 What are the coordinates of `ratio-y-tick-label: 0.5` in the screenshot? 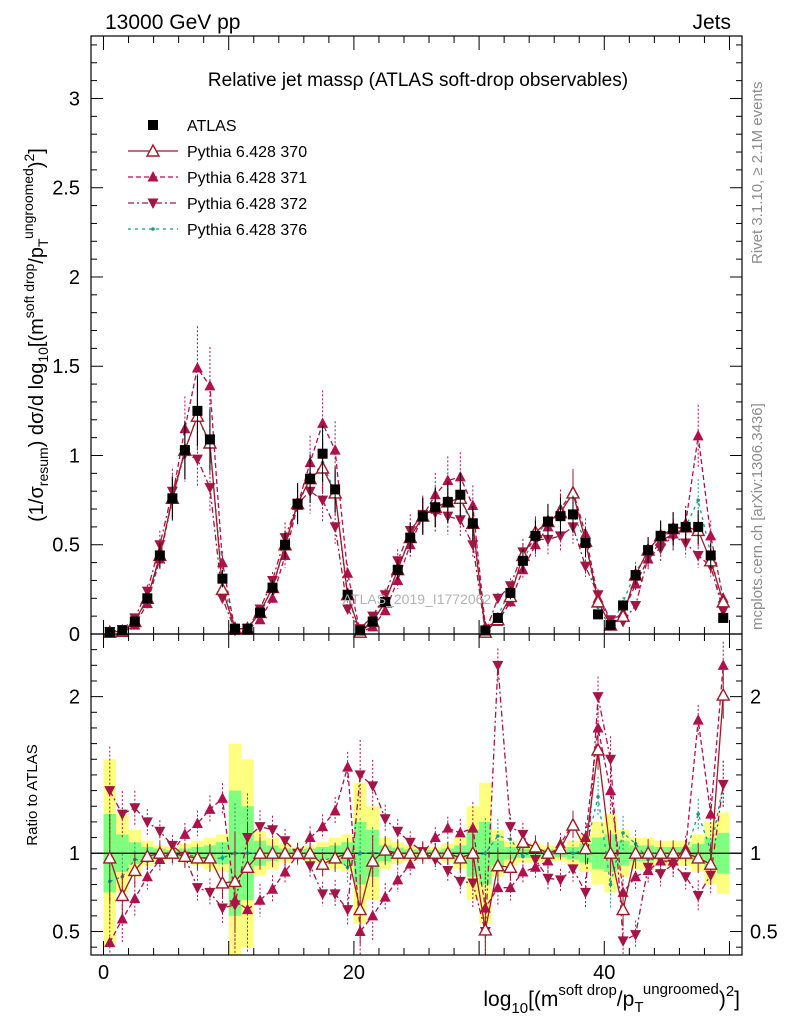 It's located at (66, 933).